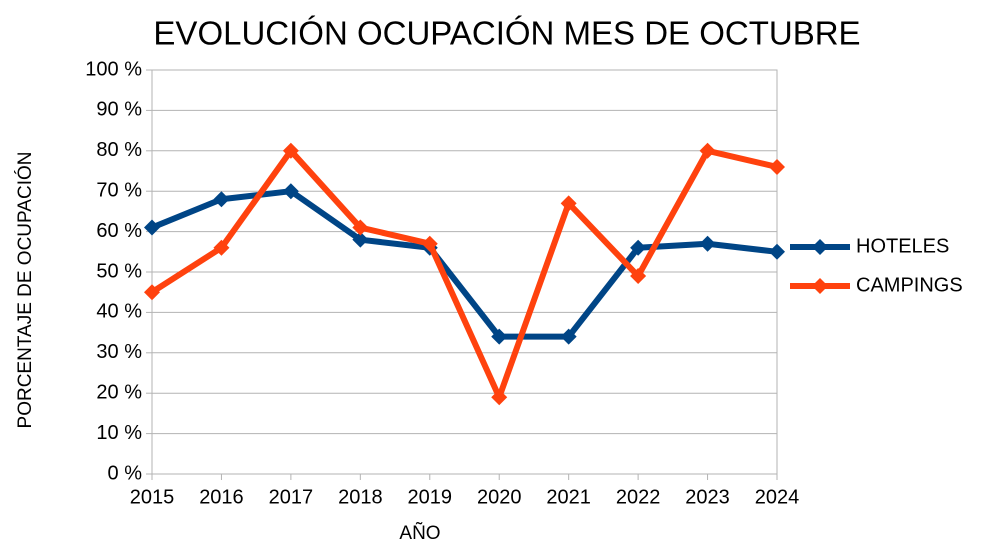 This screenshot has height=544, width=999. I want to click on x-axis-title: AÑO, so click(419, 533).